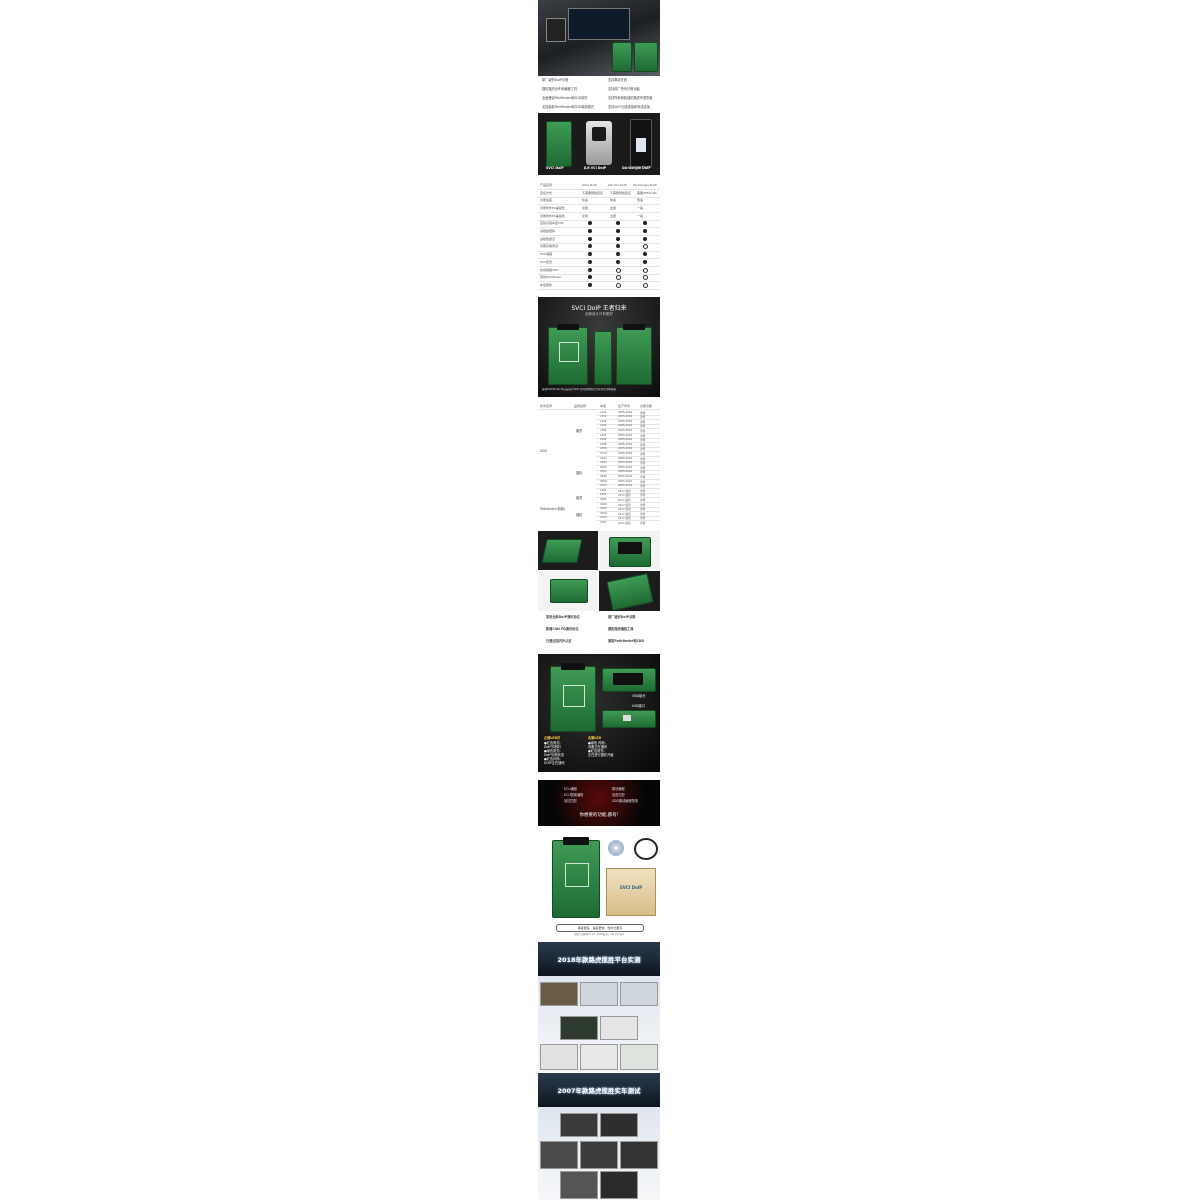 The height and width of the screenshot is (1200, 1200). Describe the element at coordinates (593, 192) in the screenshot. I see `value-cell: 不需要网络连接` at that location.